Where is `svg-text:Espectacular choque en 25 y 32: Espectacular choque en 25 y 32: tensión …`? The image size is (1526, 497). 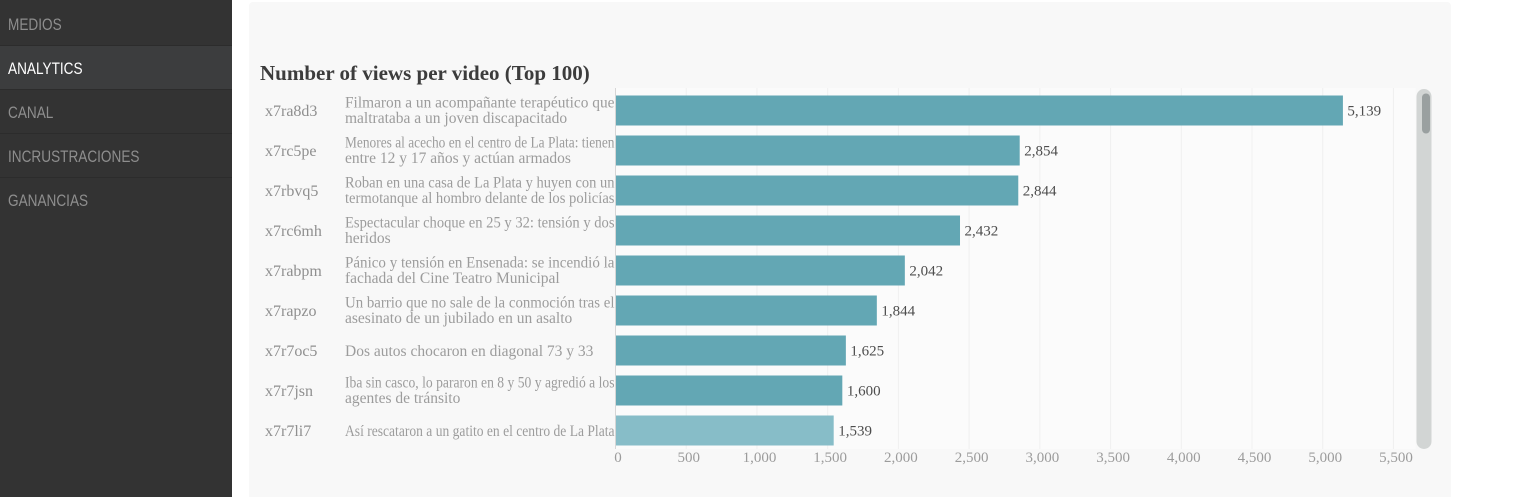
svg-text:Espectacular choque en 25 y 32: Espectacular choque en 25 y 32: tensión … is located at coordinates (480, 223).